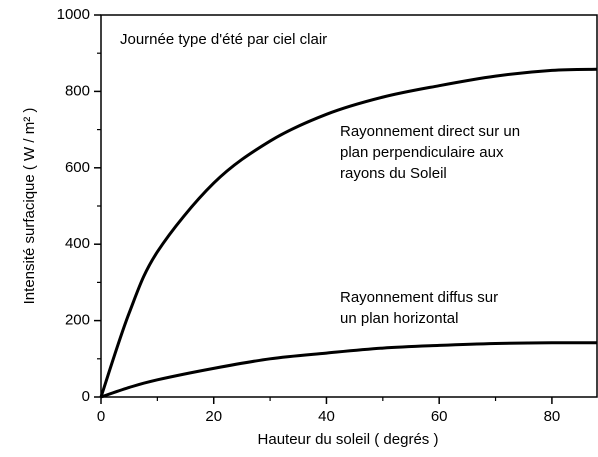 The height and width of the screenshot is (457, 598). I want to click on y-tick-label: 1000, so click(73, 14).